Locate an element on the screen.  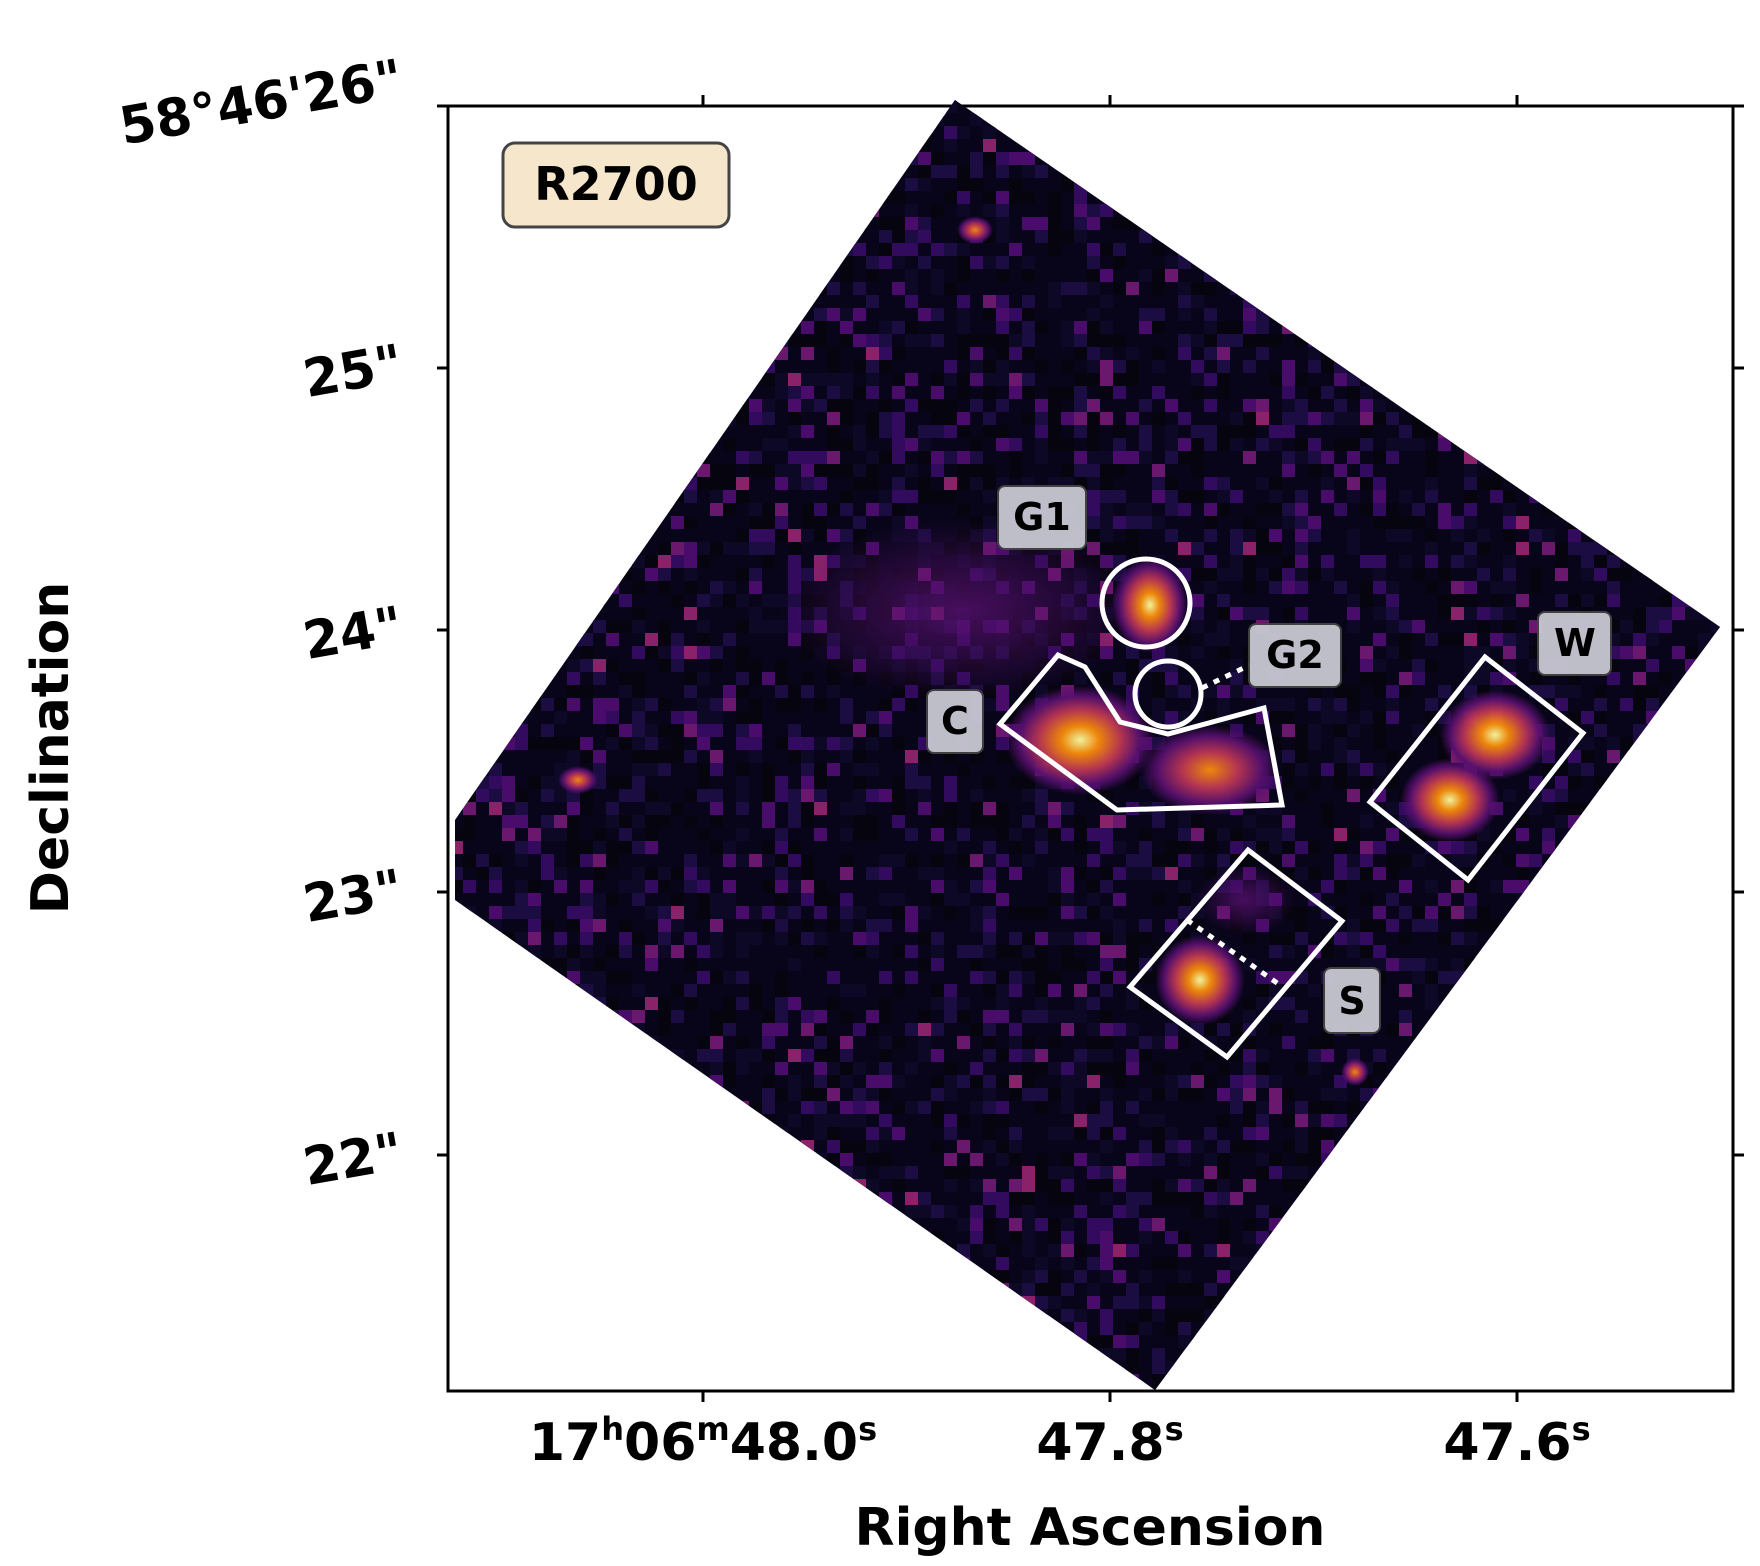
region-label-c: C is located at coordinates (955, 721).